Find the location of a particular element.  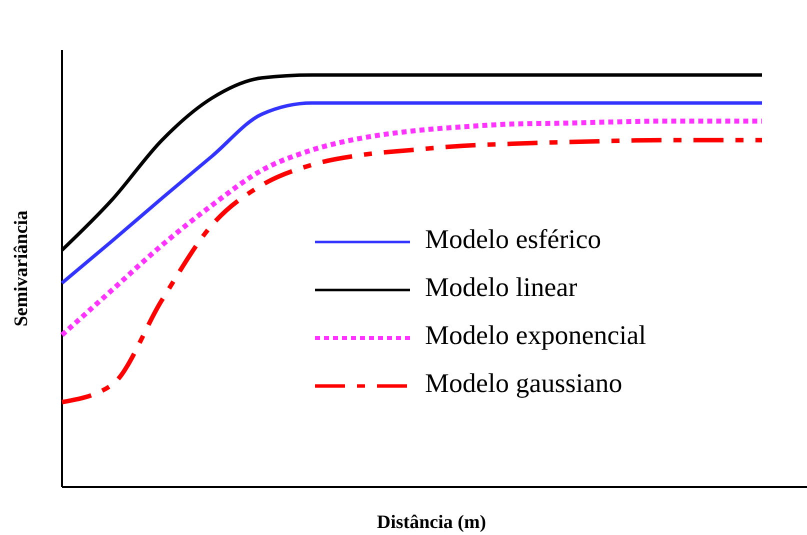

legend-label: Modelo esférico is located at coordinates (513, 239).